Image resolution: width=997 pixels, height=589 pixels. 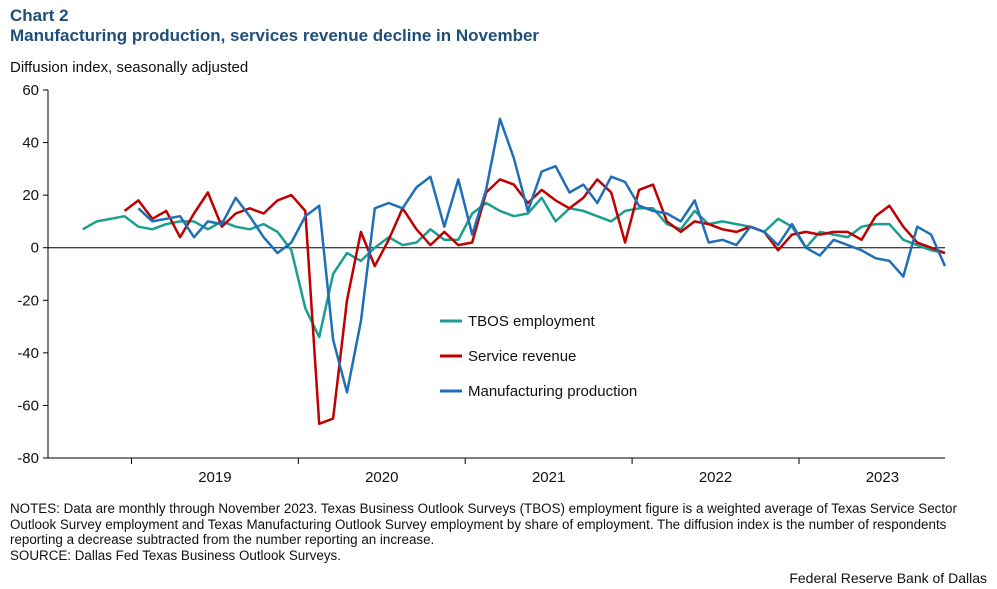 I want to click on y-tick: 60, so click(x=35, y=90).